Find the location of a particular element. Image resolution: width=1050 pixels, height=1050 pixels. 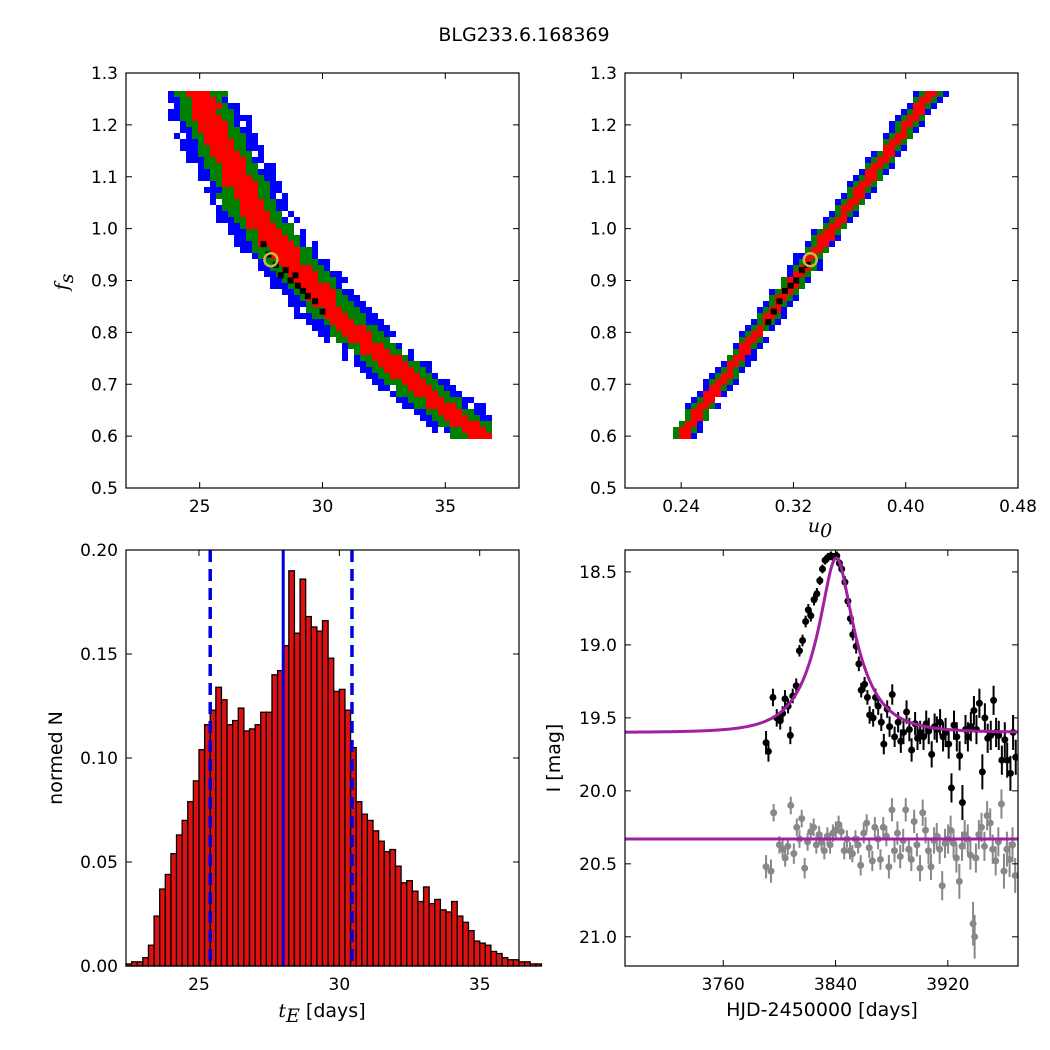

best-fit-marker is located at coordinates (810, 260).